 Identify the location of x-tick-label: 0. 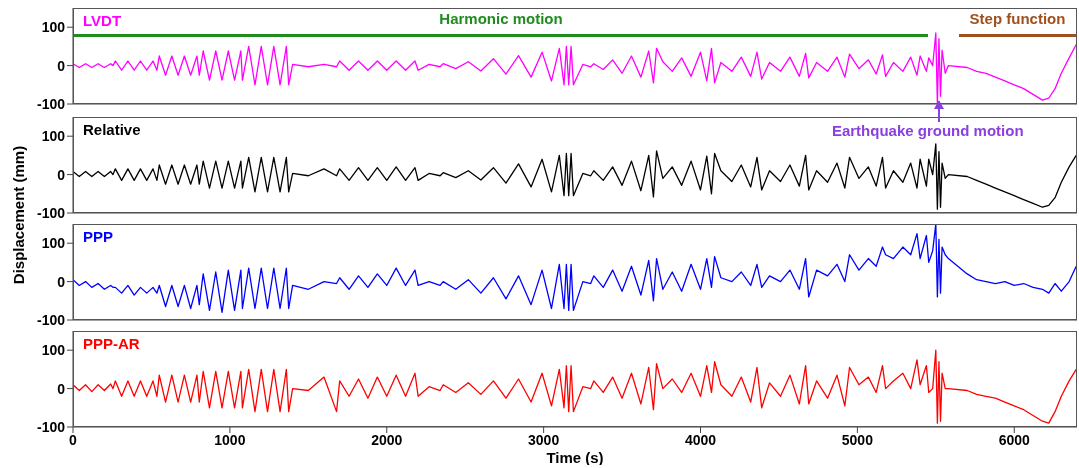
(73, 439).